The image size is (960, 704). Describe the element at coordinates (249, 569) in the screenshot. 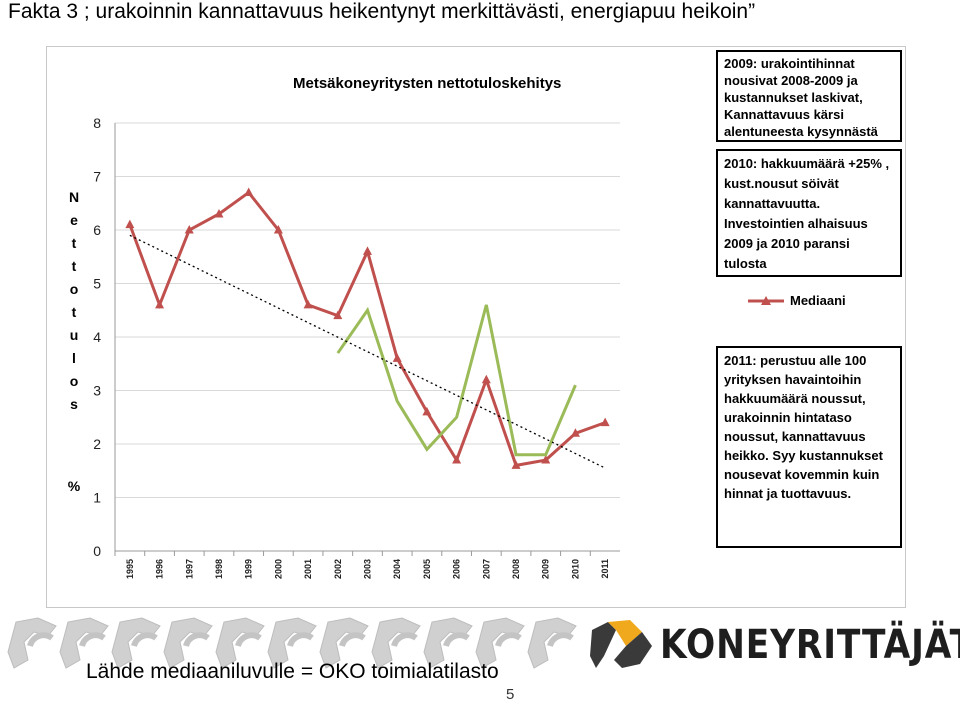

I see `x-tick-label: 1999` at that location.